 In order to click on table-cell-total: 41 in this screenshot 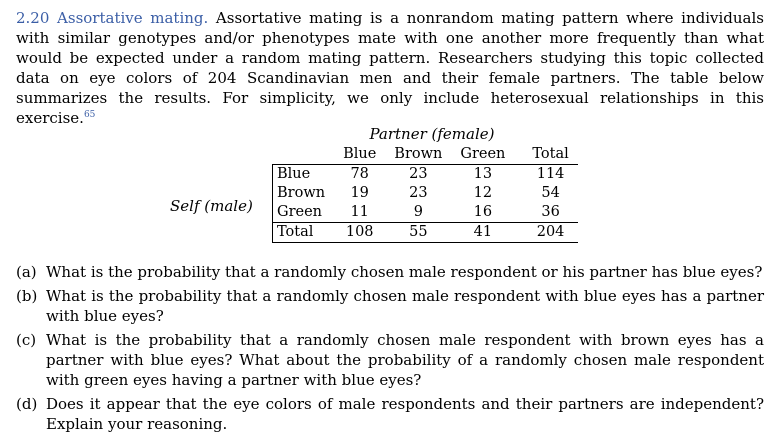, I will do `click(483, 232)`.